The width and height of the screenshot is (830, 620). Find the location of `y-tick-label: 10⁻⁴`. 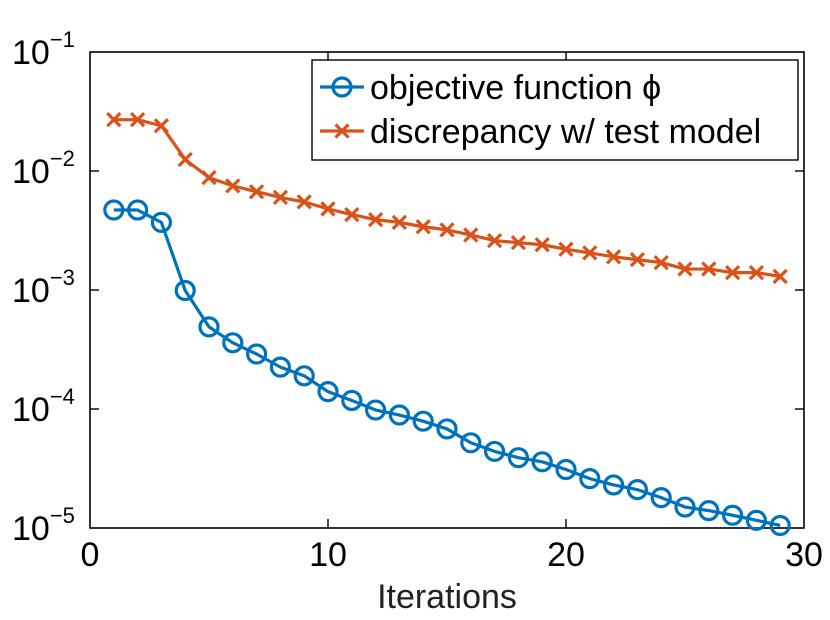

y-tick-label: 10⁻⁴ is located at coordinates (43, 406).